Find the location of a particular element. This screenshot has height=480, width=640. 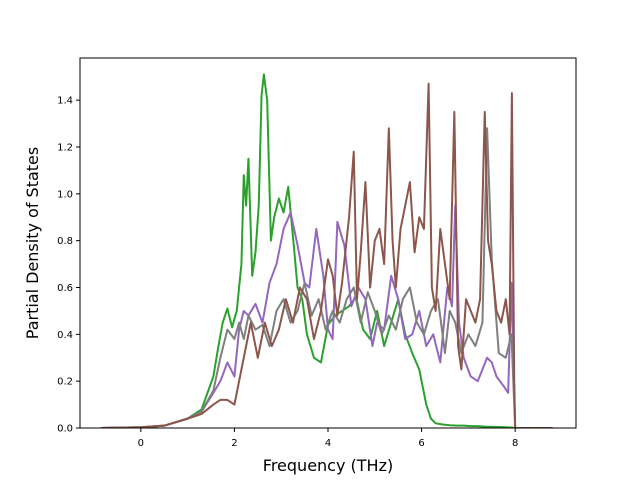

x-tick-label: 2 is located at coordinates (234, 443).